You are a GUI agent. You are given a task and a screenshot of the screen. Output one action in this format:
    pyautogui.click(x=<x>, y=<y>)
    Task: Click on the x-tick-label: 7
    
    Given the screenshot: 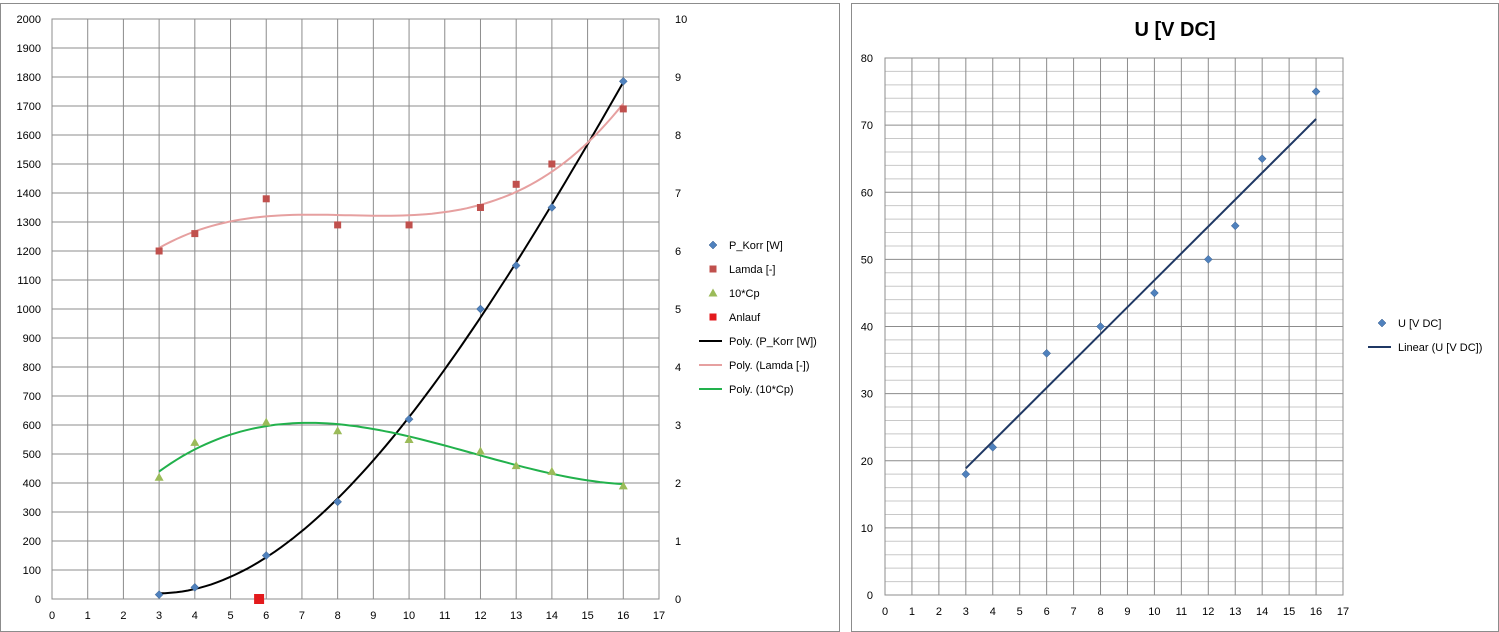 What is the action you would take?
    pyautogui.click(x=302, y=616)
    